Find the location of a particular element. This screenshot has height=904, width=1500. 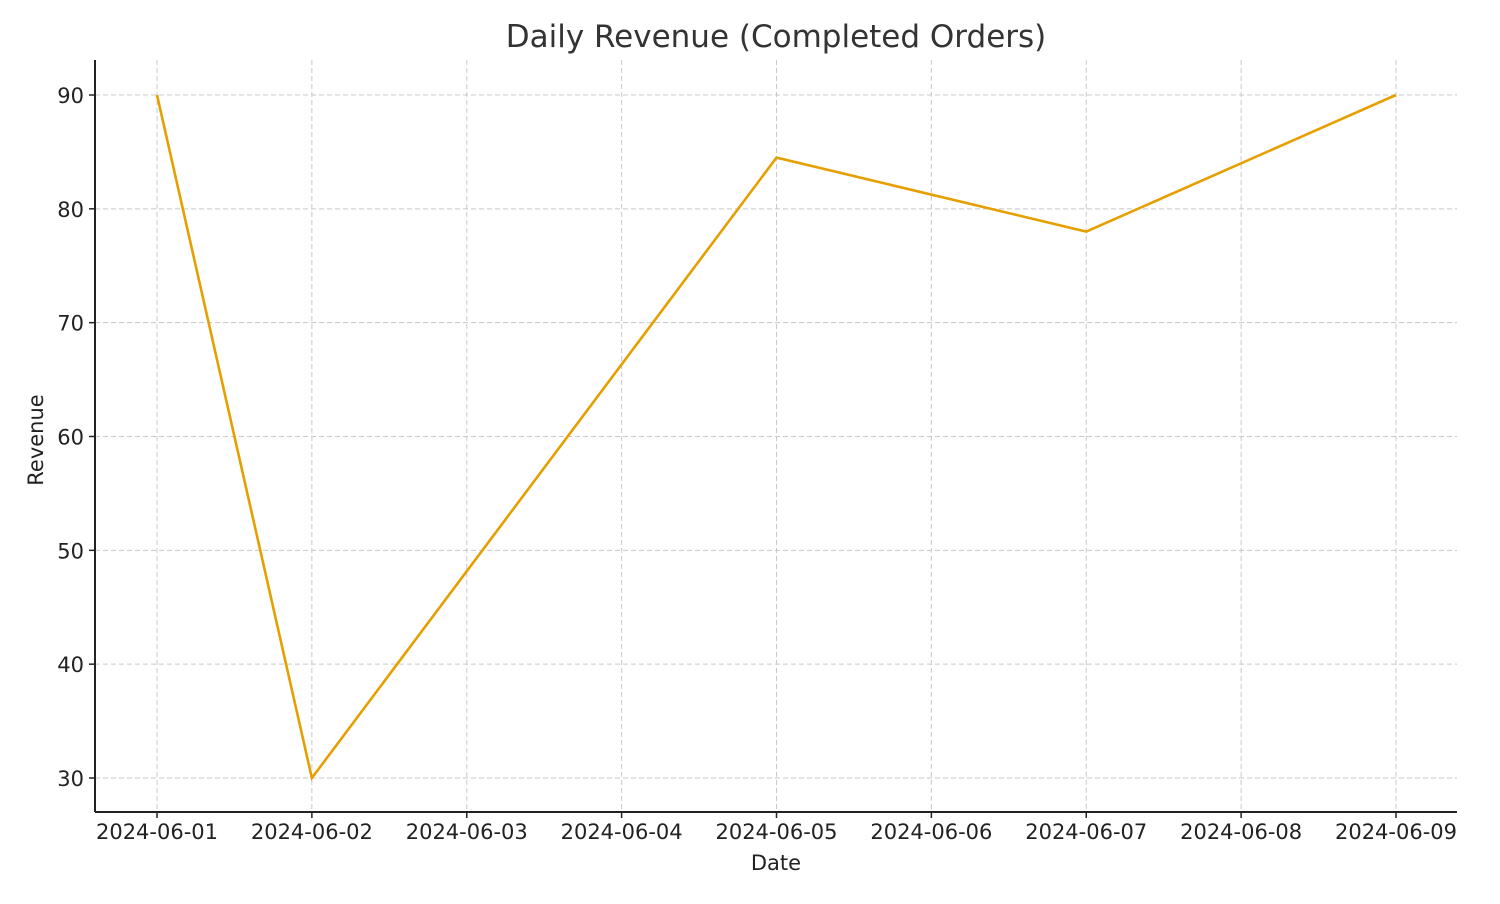

chart-title: Daily Revenue (Completed Orders) is located at coordinates (776, 37).